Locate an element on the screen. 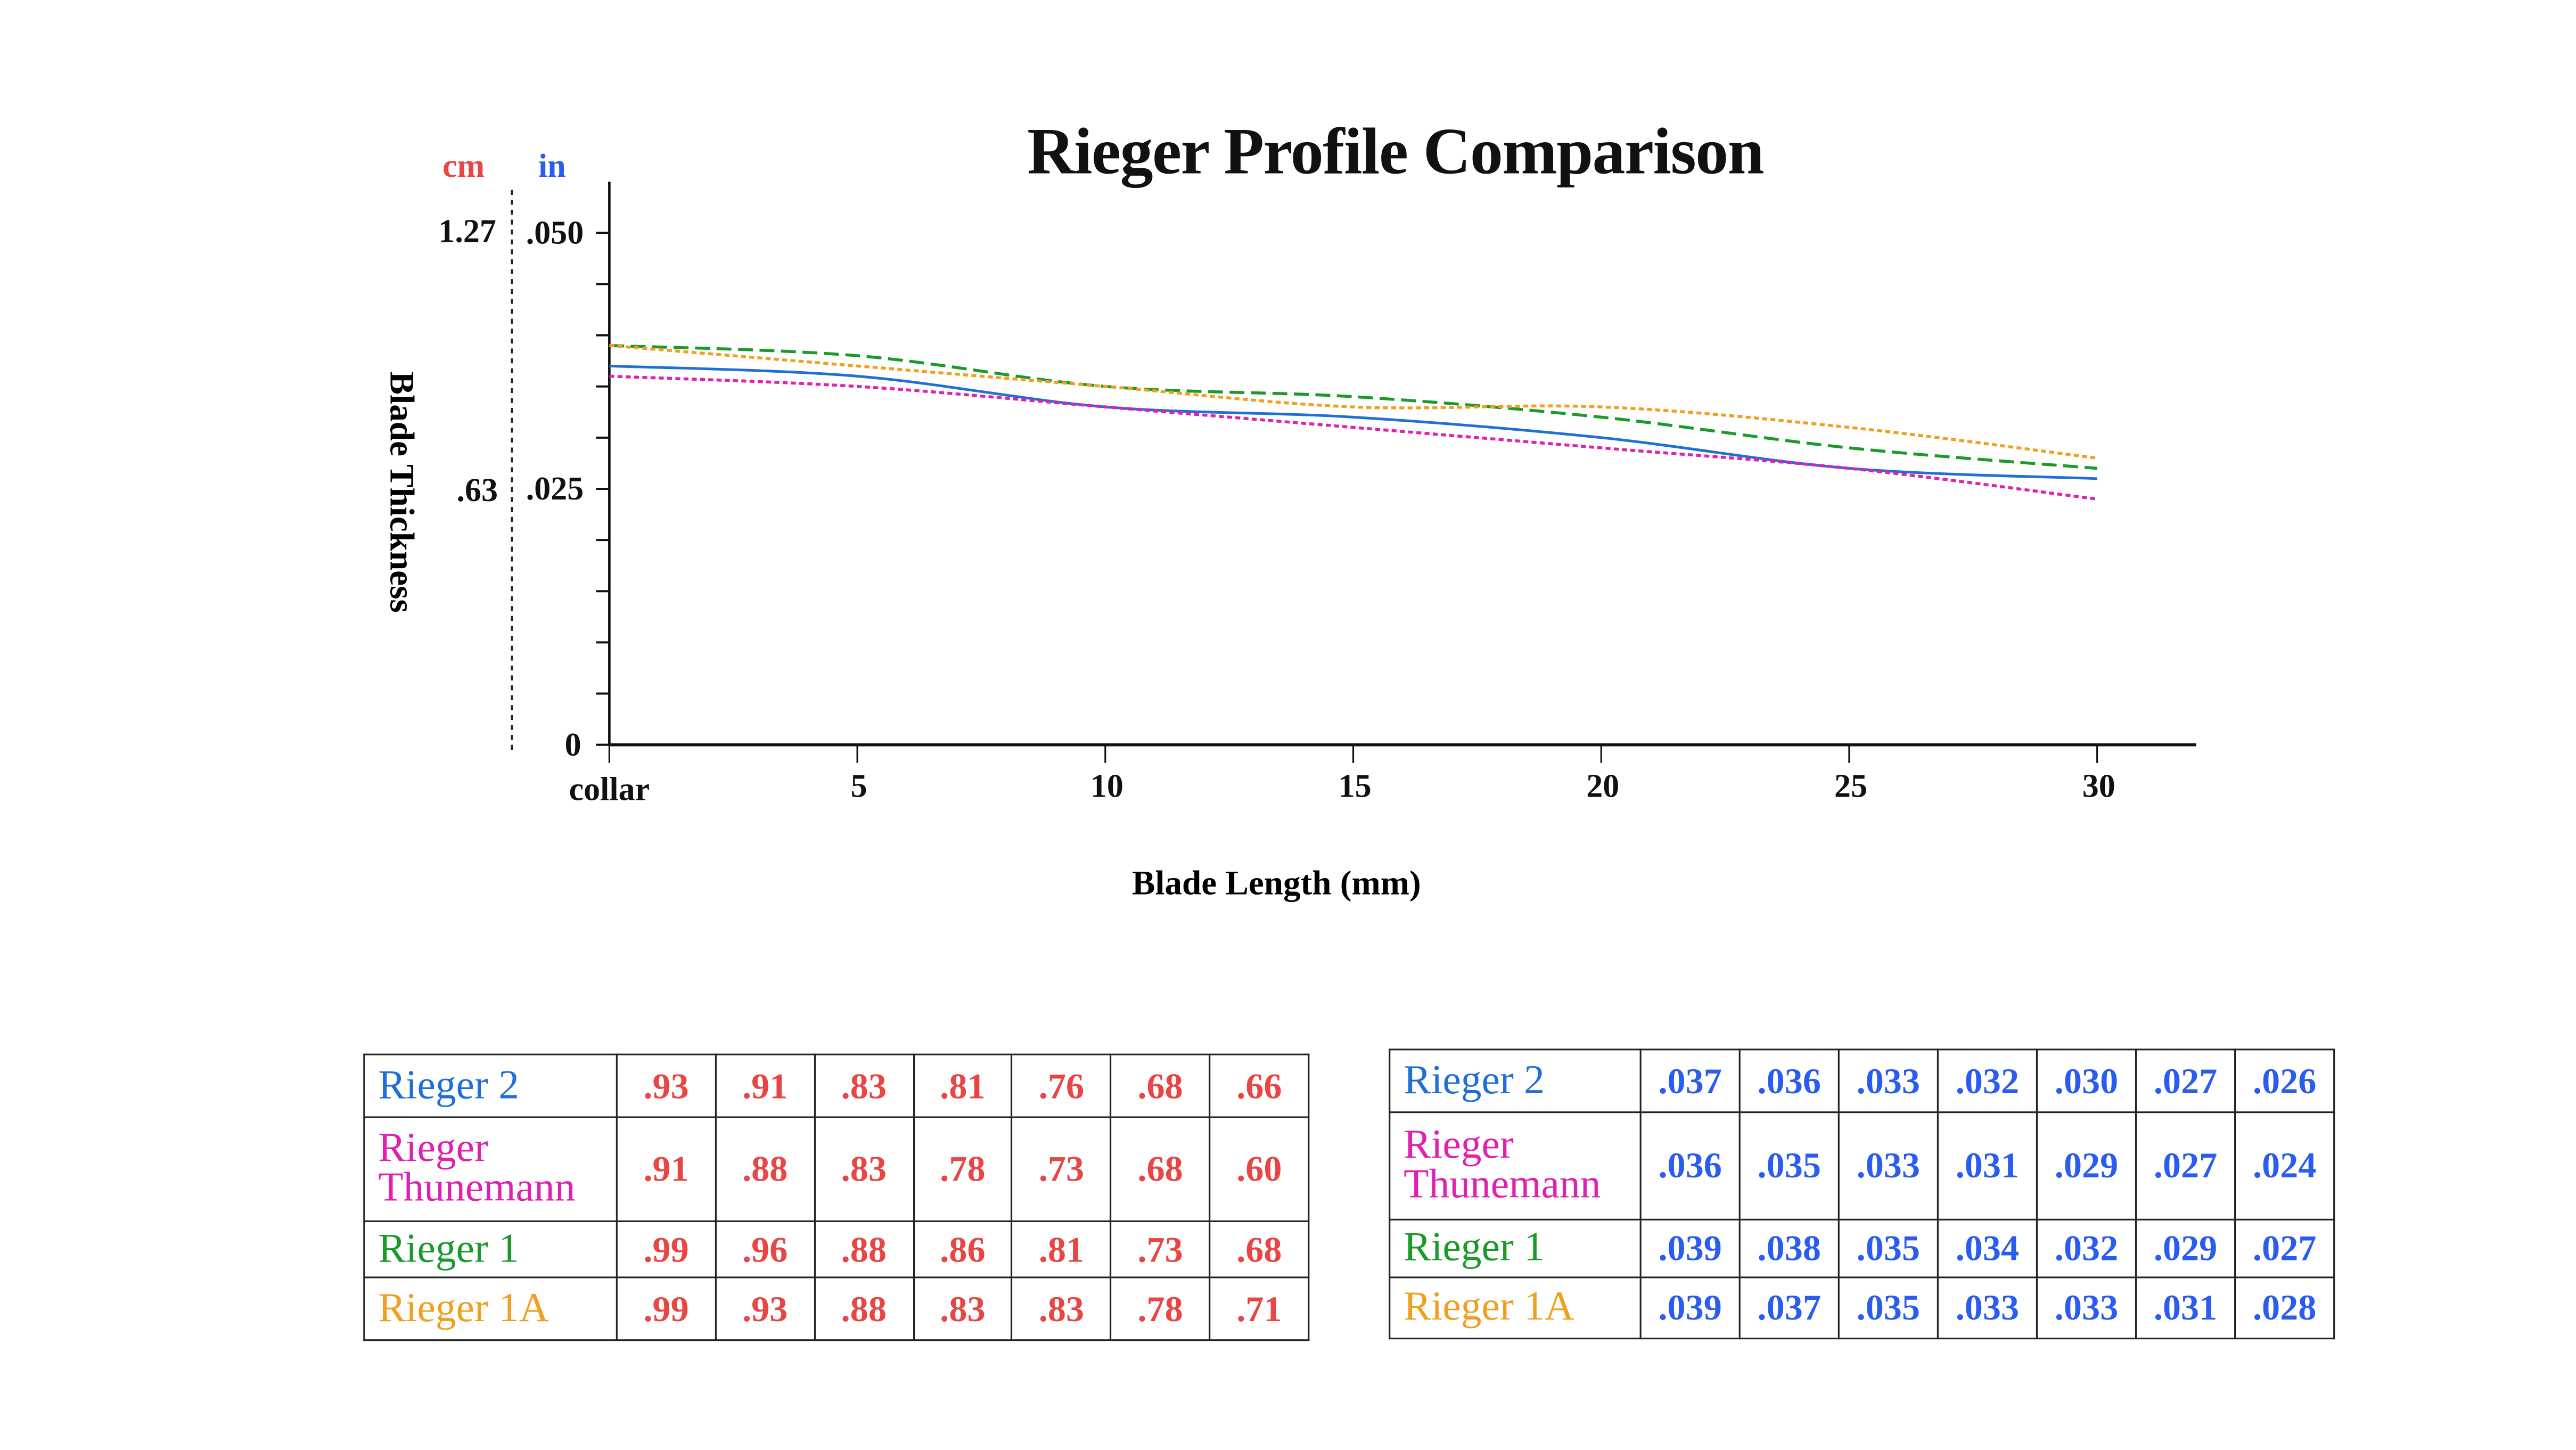 Image resolution: width=2576 pixels, height=1450 pixels. y-tick-label-in: .050 is located at coordinates (555, 233).